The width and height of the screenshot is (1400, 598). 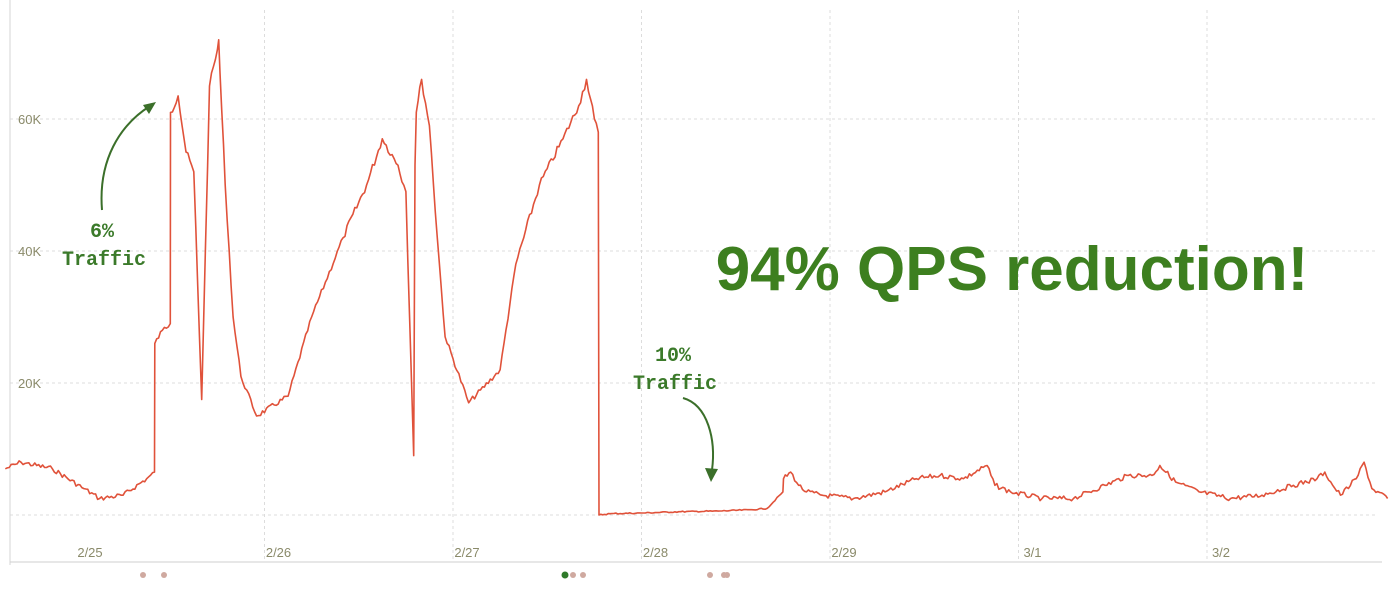 I want to click on x-tick-label: 2/29, so click(x=843, y=552).